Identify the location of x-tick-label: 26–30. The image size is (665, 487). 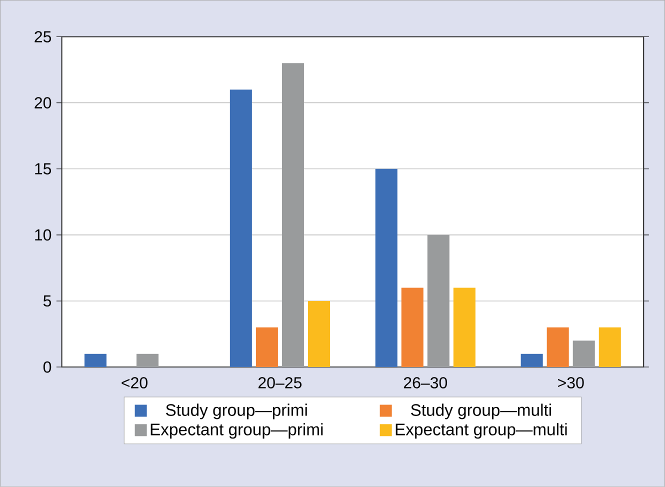
(426, 382).